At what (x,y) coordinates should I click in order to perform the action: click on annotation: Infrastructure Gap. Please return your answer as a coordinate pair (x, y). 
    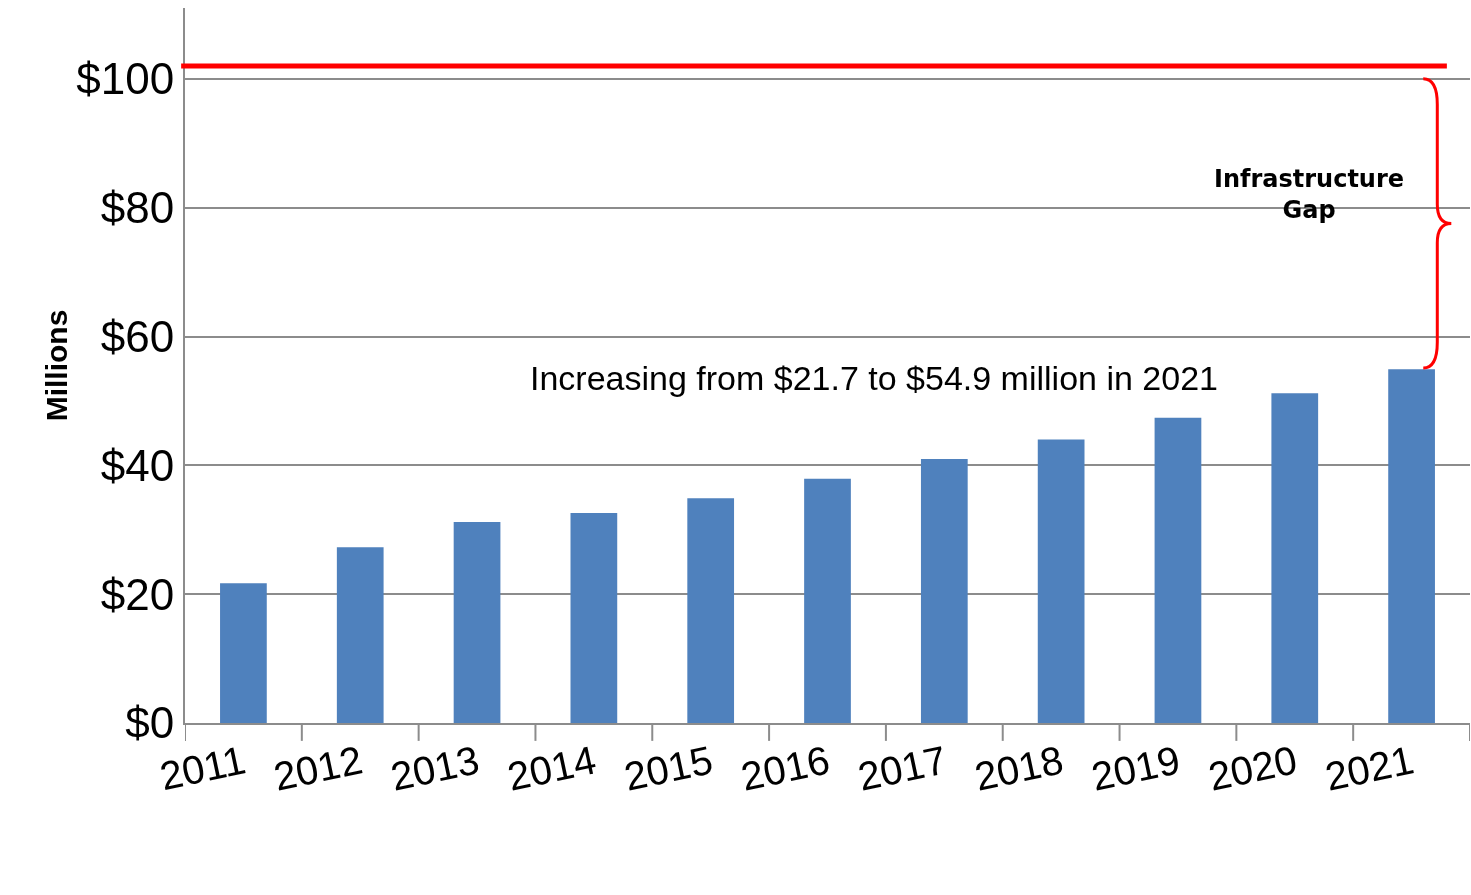
    Looking at the image, I should click on (1309, 195).